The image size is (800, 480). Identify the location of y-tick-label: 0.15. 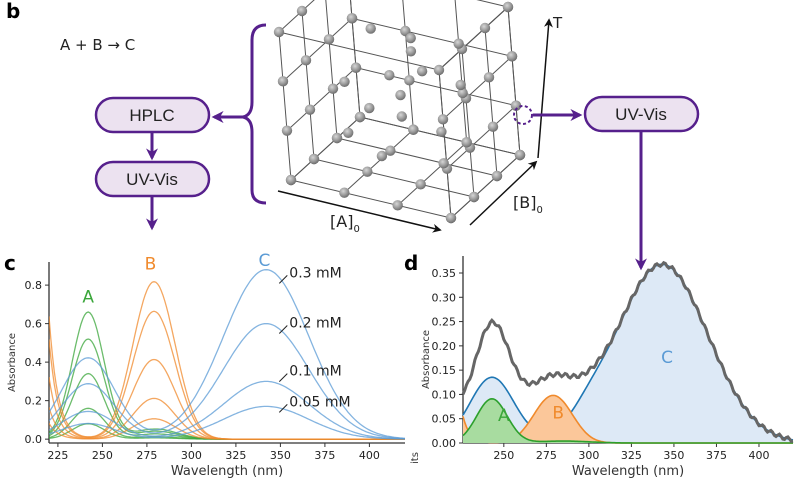
(444, 370).